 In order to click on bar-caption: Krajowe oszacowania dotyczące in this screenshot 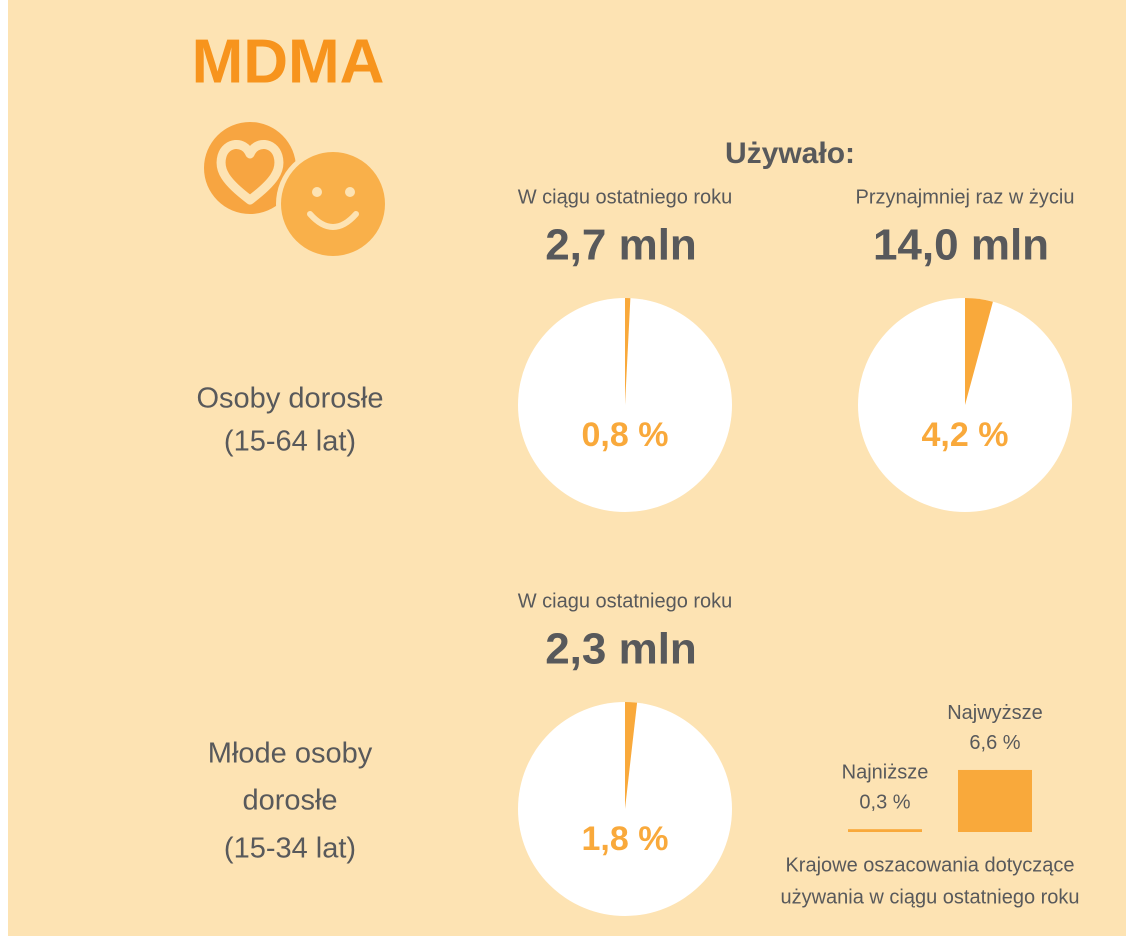, I will do `click(929, 865)`.